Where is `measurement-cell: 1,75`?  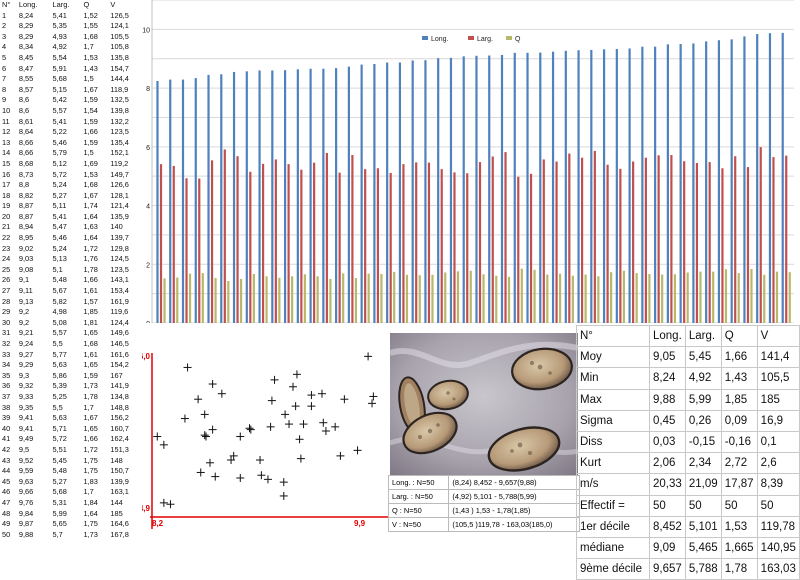
measurement-cell: 1,75 is located at coordinates (90, 460).